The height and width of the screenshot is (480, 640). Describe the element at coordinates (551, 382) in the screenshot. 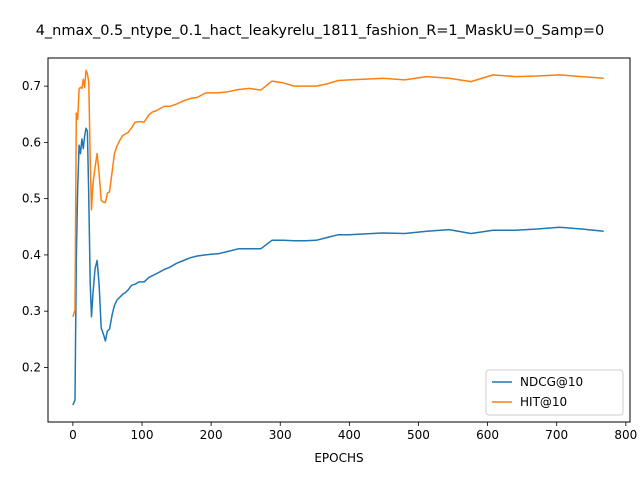

I see `legend-label-0: NDCG@10` at that location.